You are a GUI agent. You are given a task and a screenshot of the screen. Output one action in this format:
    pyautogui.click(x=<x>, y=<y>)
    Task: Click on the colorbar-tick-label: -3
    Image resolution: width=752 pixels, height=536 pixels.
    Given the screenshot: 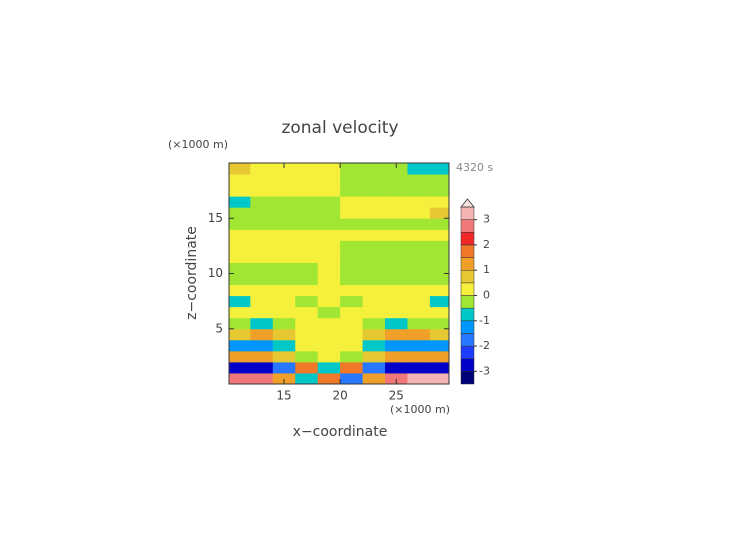 What is the action you would take?
    pyautogui.click(x=484, y=370)
    